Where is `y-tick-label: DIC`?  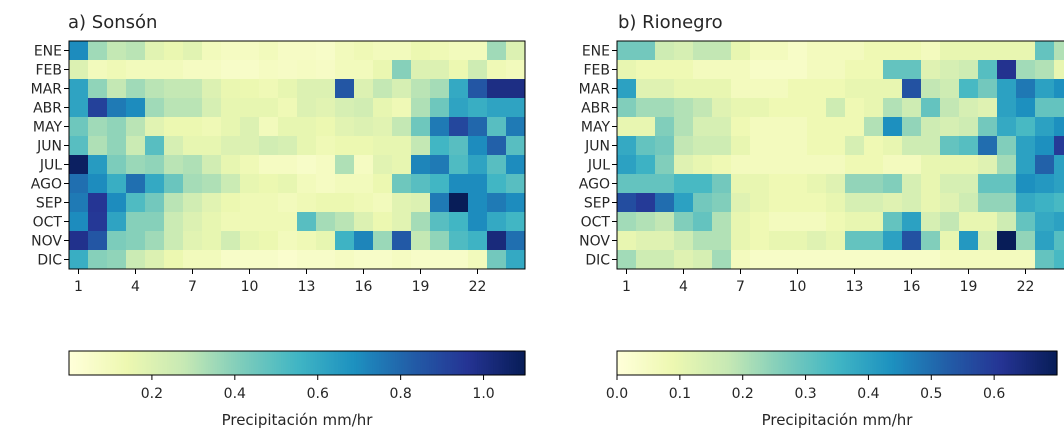 y-tick-label: DIC is located at coordinates (597, 261).